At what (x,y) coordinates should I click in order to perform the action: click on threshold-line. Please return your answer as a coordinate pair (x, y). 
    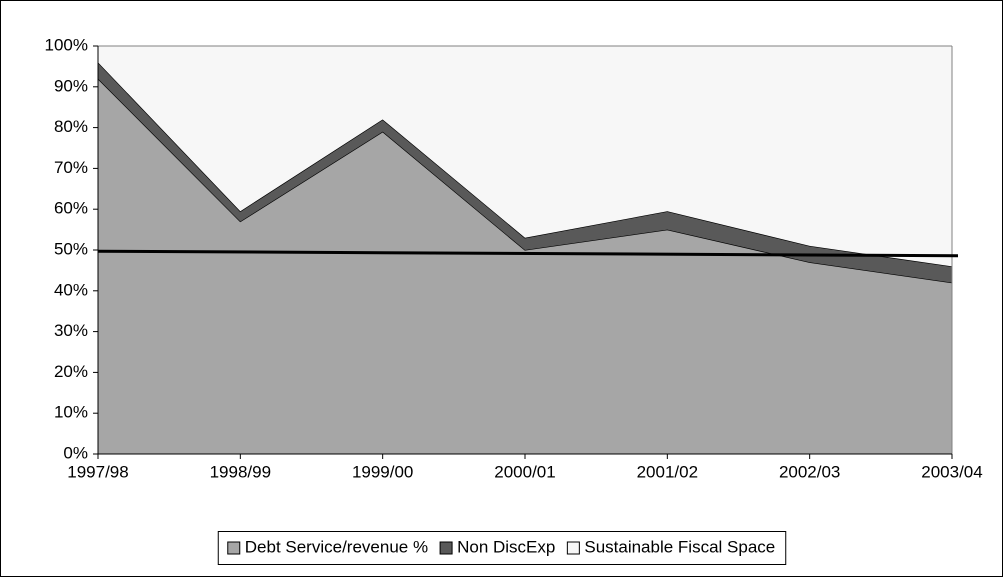
    Looking at the image, I should click on (528, 253).